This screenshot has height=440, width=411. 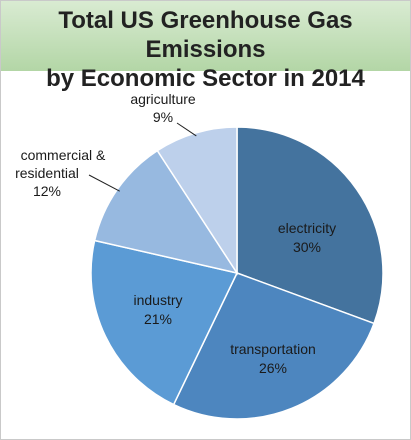 I want to click on slice-label-agriculture: agriculture, so click(x=163, y=99).